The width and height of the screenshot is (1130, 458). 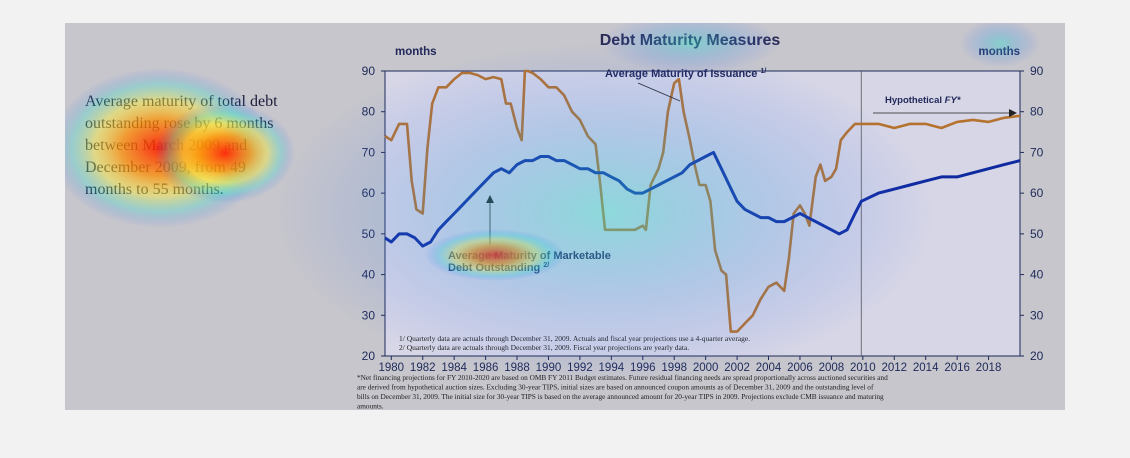 What do you see at coordinates (370, 406) in the screenshot?
I see `chart-footnote-line: amounts.` at bounding box center [370, 406].